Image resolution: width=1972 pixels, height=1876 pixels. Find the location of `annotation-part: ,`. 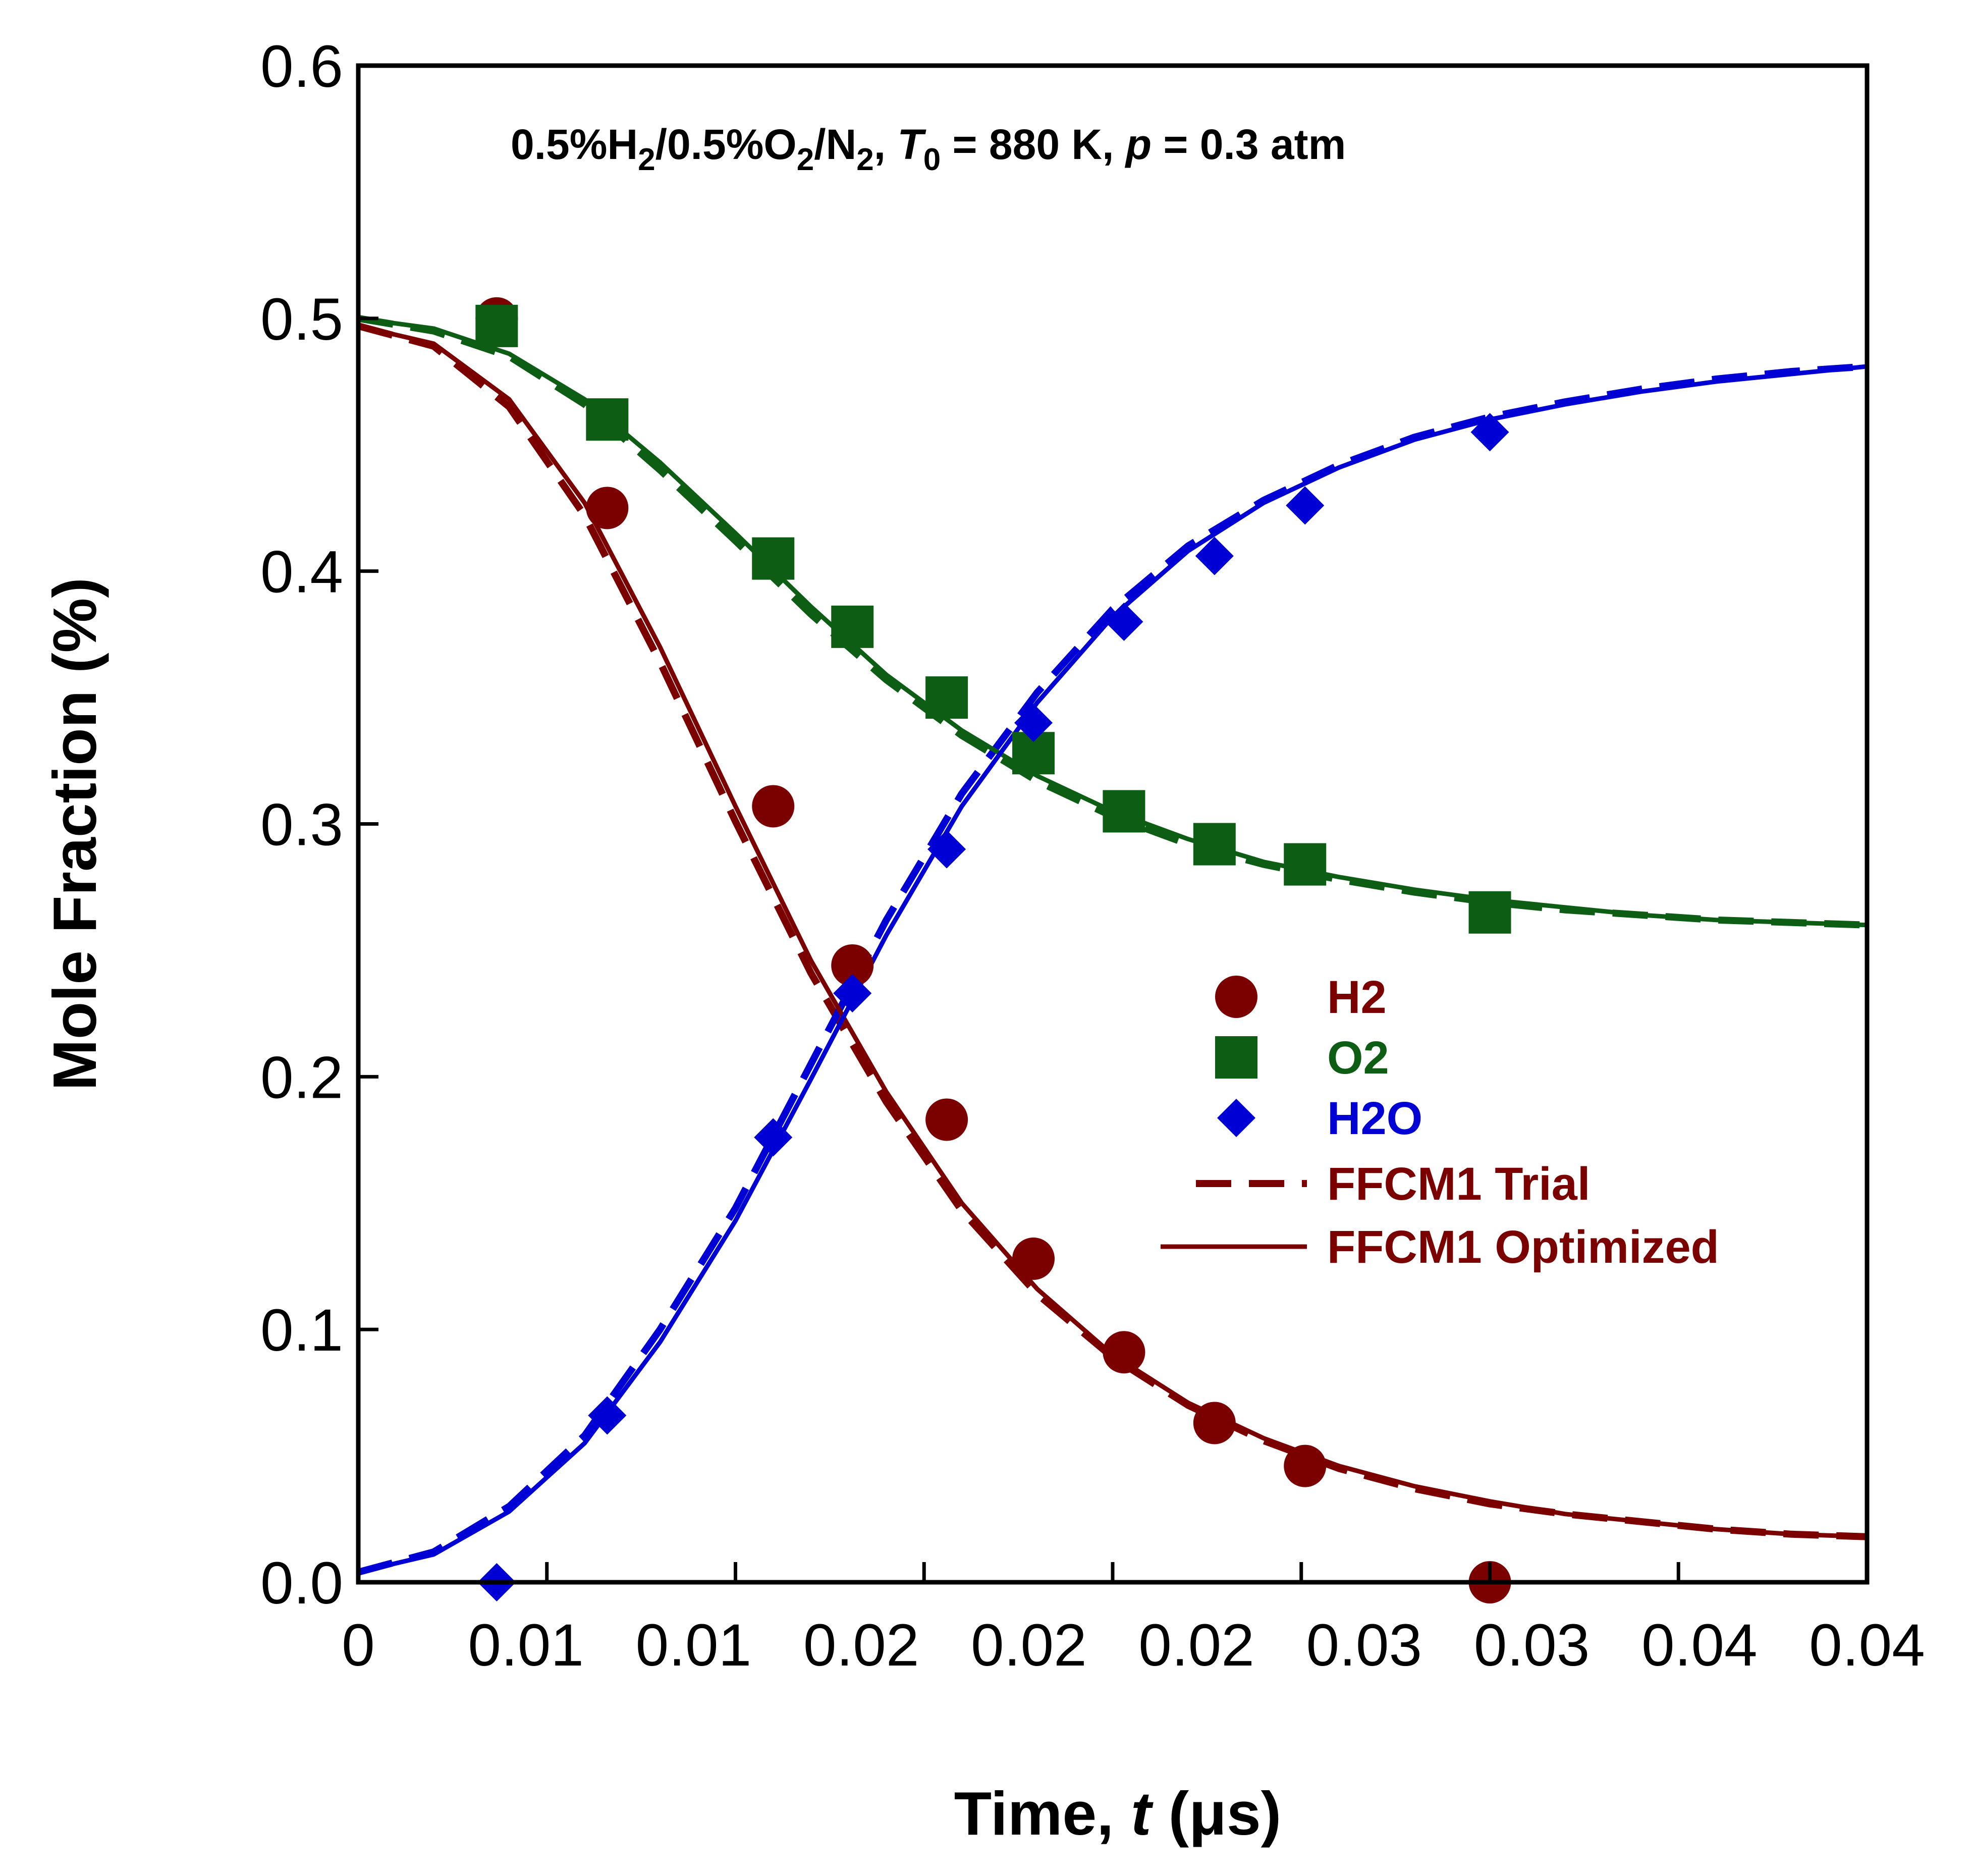

annotation-part: , is located at coordinates (886, 144).